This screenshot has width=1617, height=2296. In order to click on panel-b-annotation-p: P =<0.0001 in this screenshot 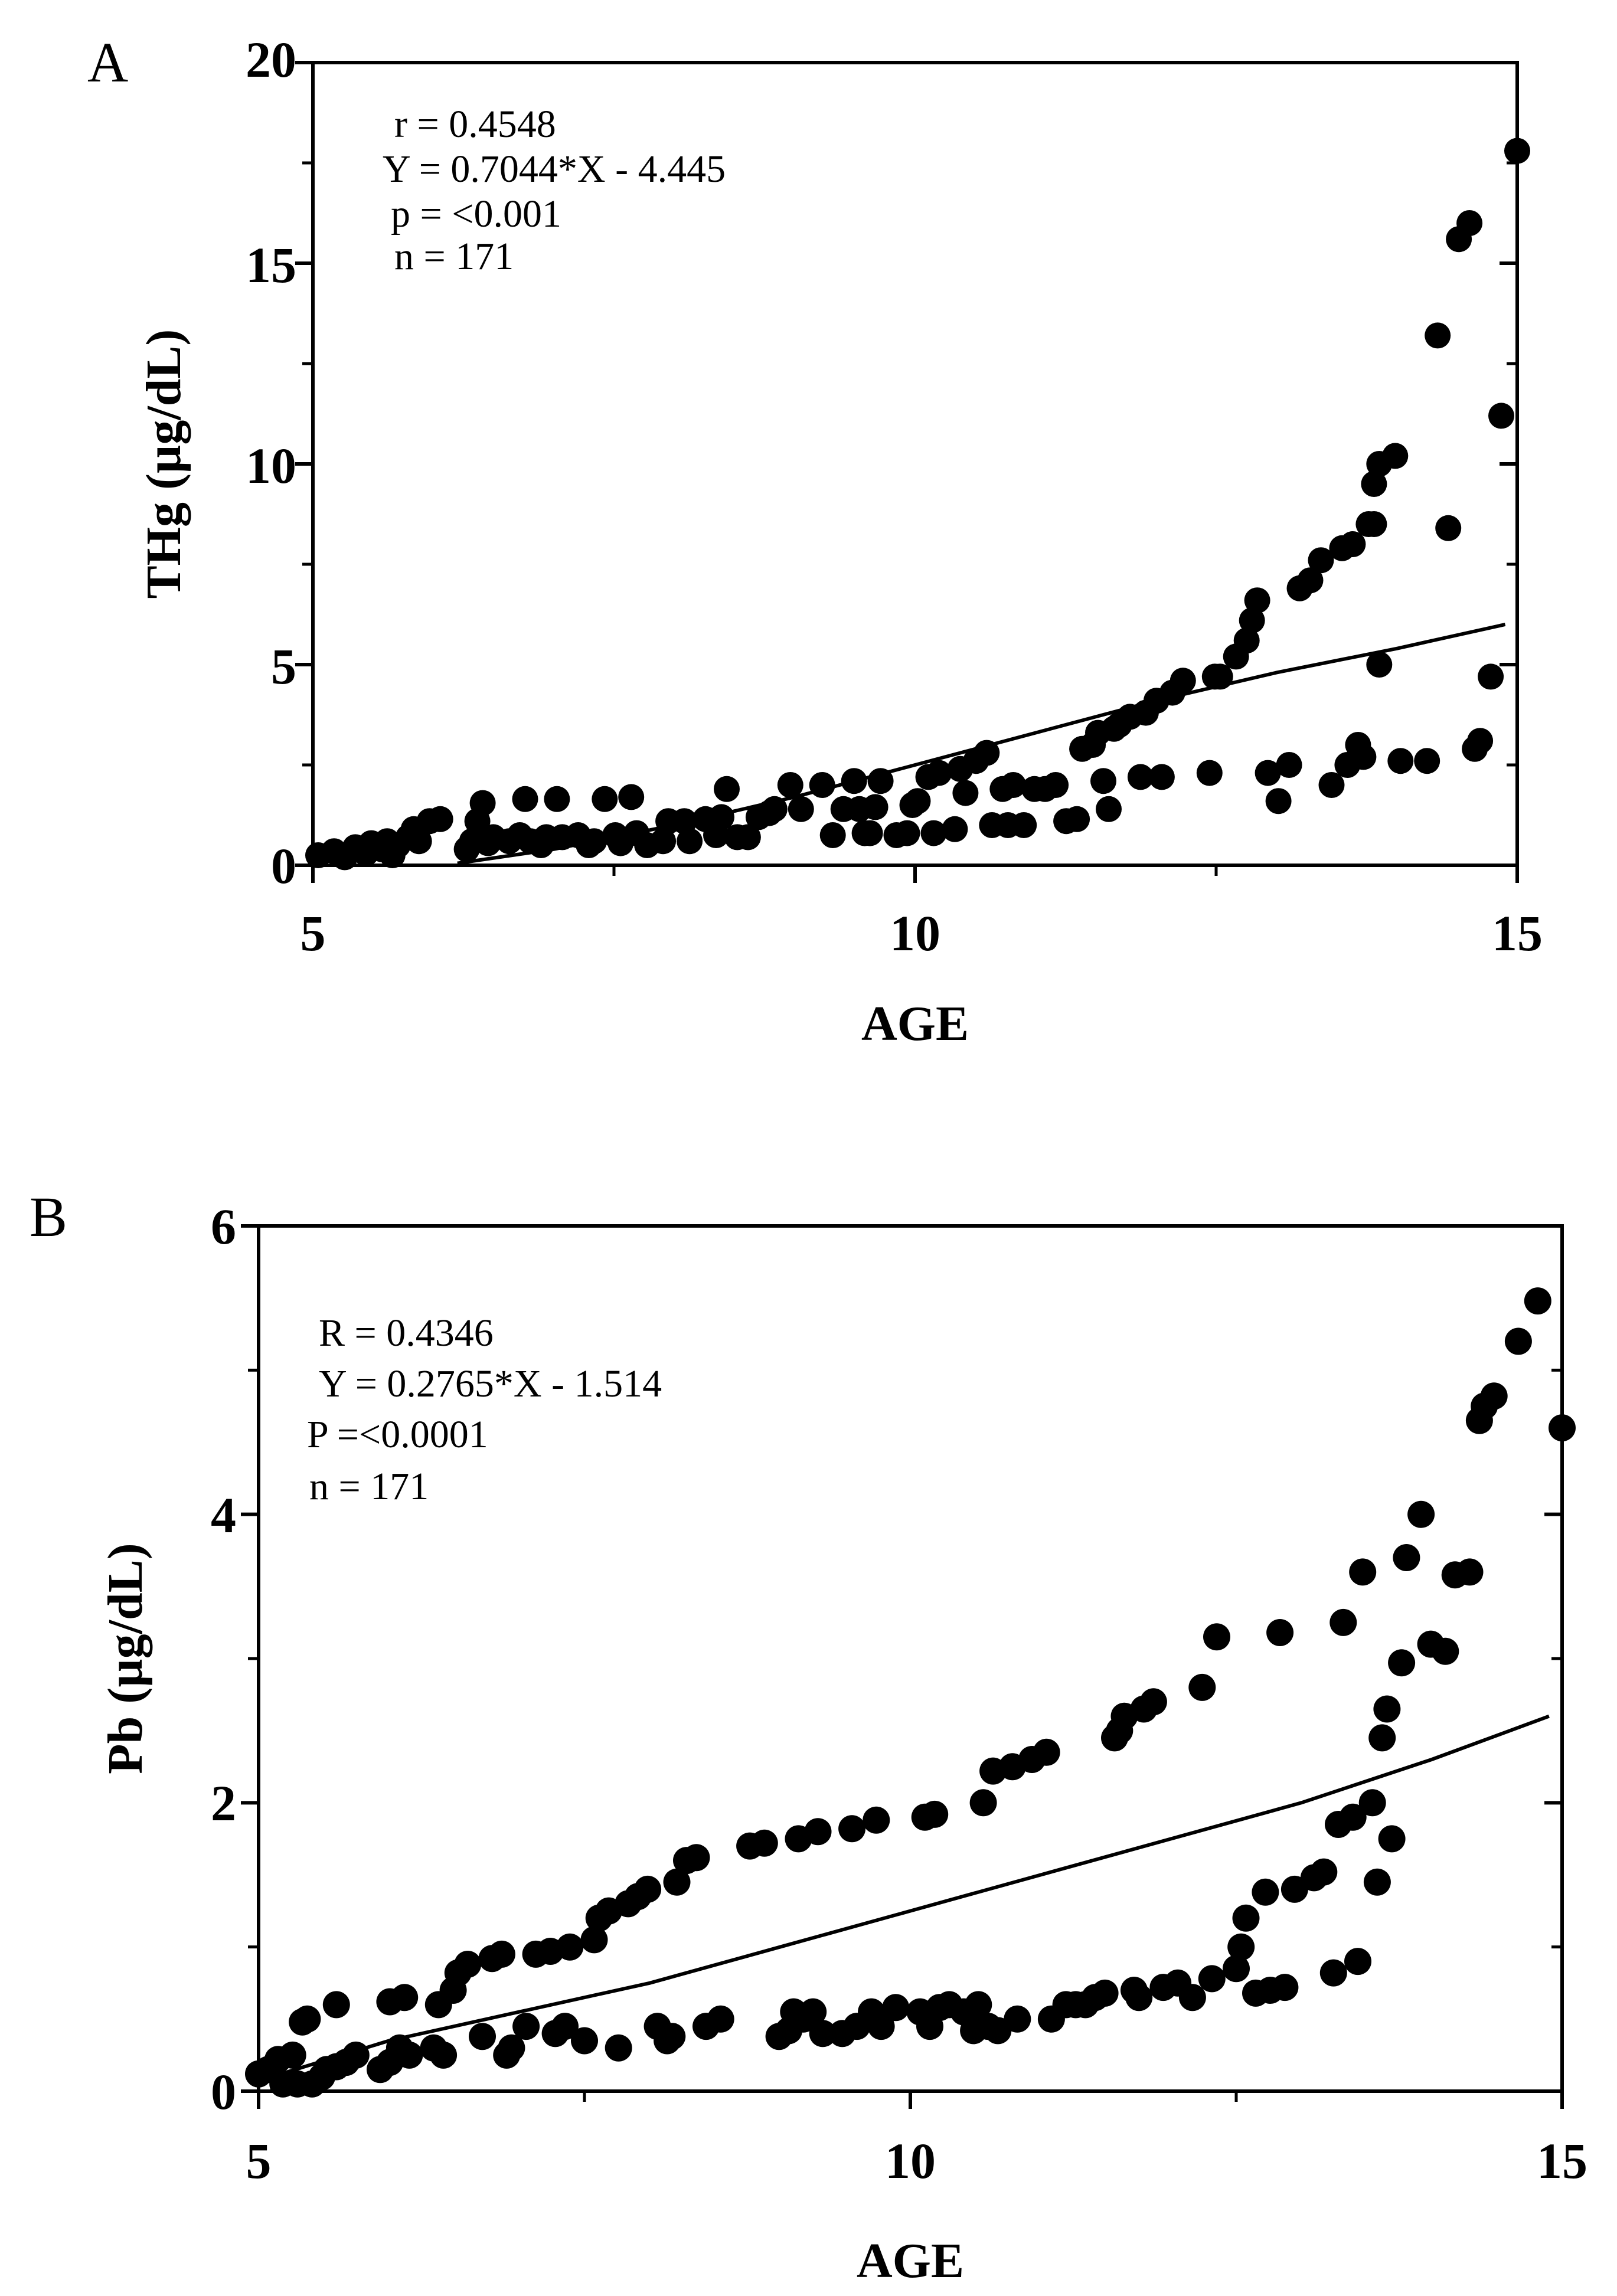, I will do `click(398, 1434)`.